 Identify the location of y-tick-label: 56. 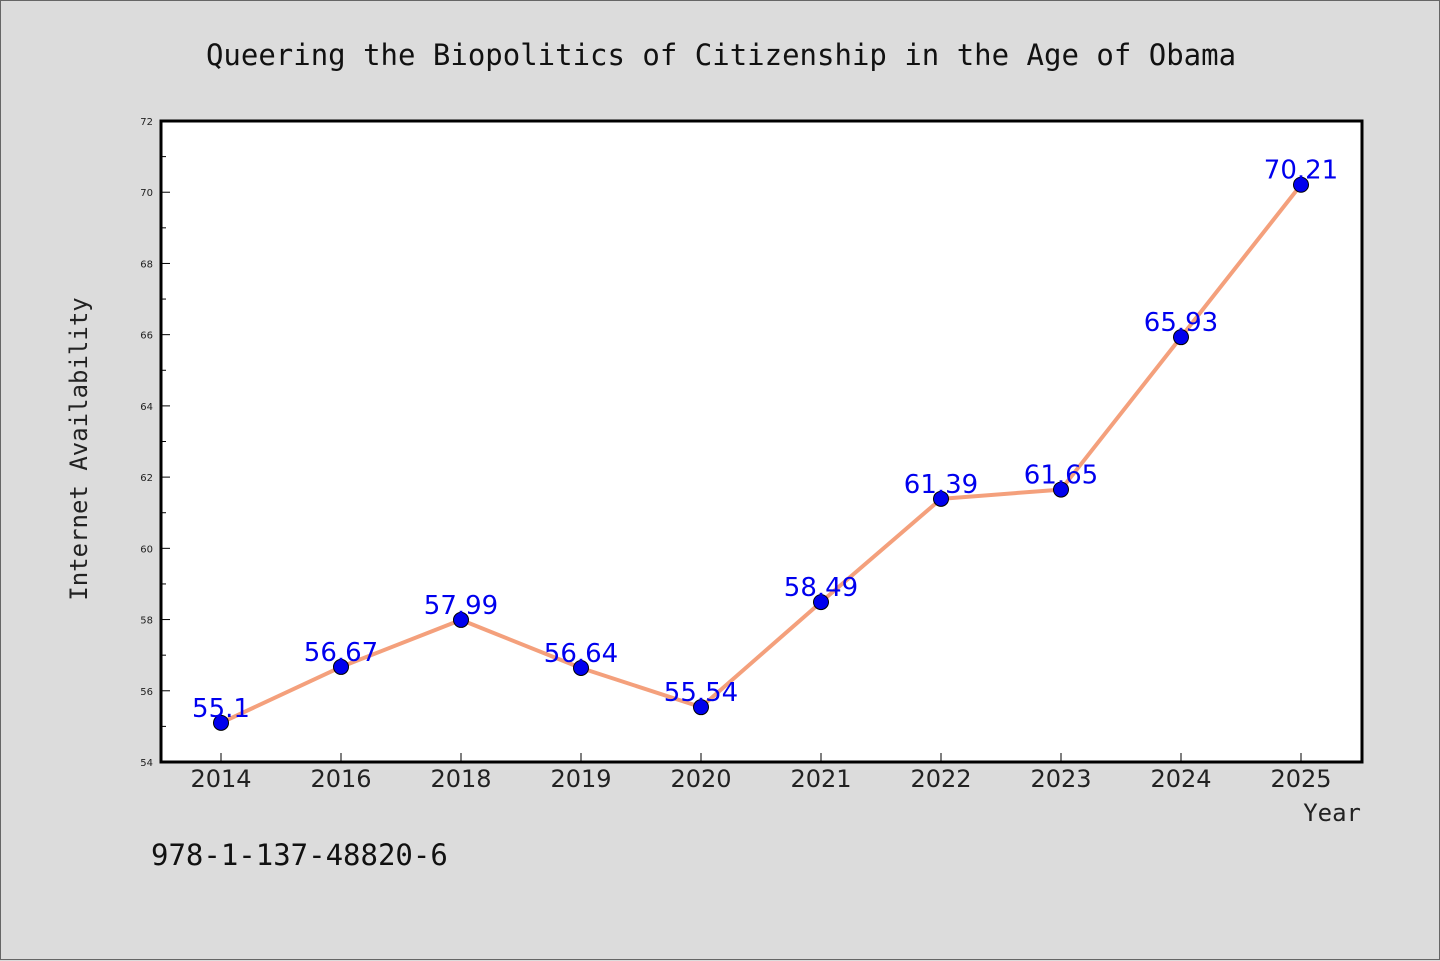
(146, 692).